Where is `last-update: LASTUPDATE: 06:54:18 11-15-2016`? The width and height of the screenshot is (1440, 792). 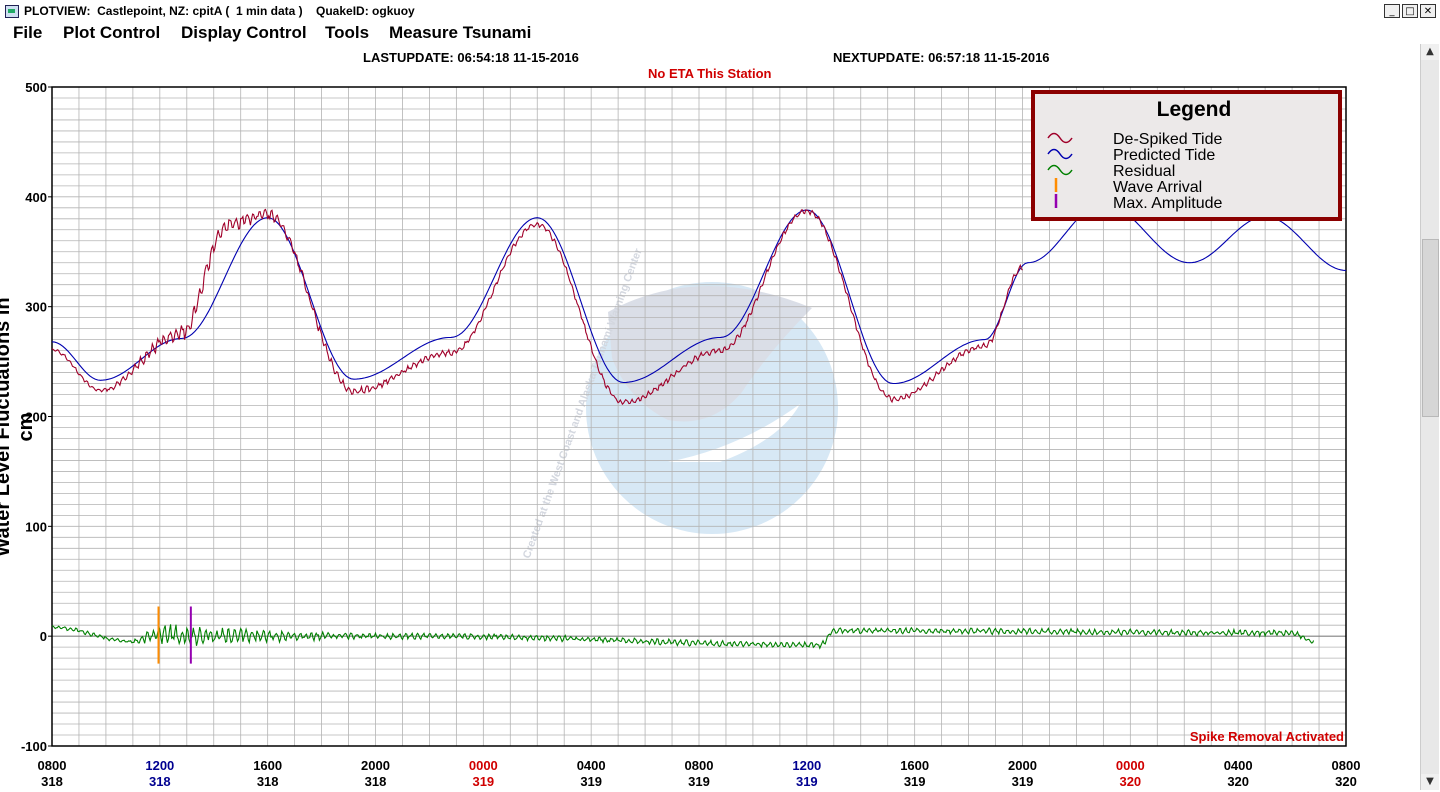 last-update: LASTUPDATE: 06:54:18 11-15-2016 is located at coordinates (471, 57).